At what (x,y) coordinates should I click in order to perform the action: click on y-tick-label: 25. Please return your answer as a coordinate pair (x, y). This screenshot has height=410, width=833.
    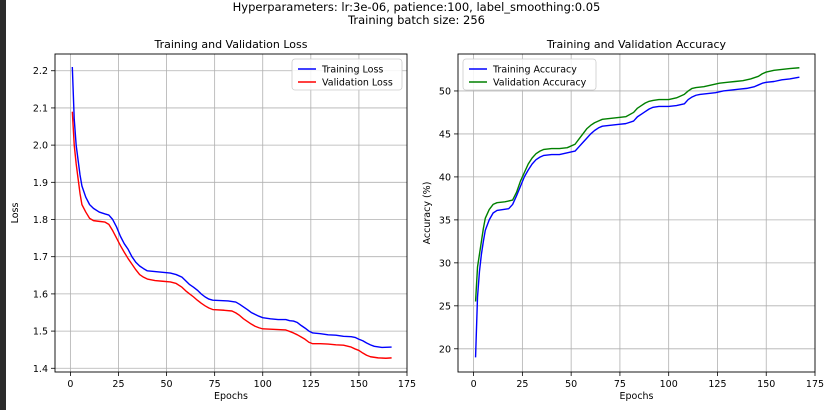
    Looking at the image, I should click on (445, 306).